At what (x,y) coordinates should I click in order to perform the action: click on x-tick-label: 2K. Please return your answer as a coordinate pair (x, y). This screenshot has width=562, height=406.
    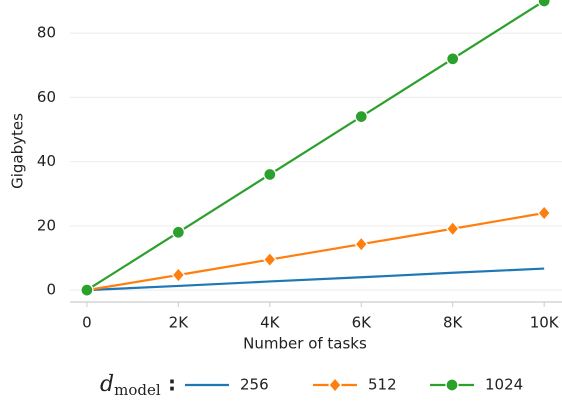
    Looking at the image, I should click on (179, 323).